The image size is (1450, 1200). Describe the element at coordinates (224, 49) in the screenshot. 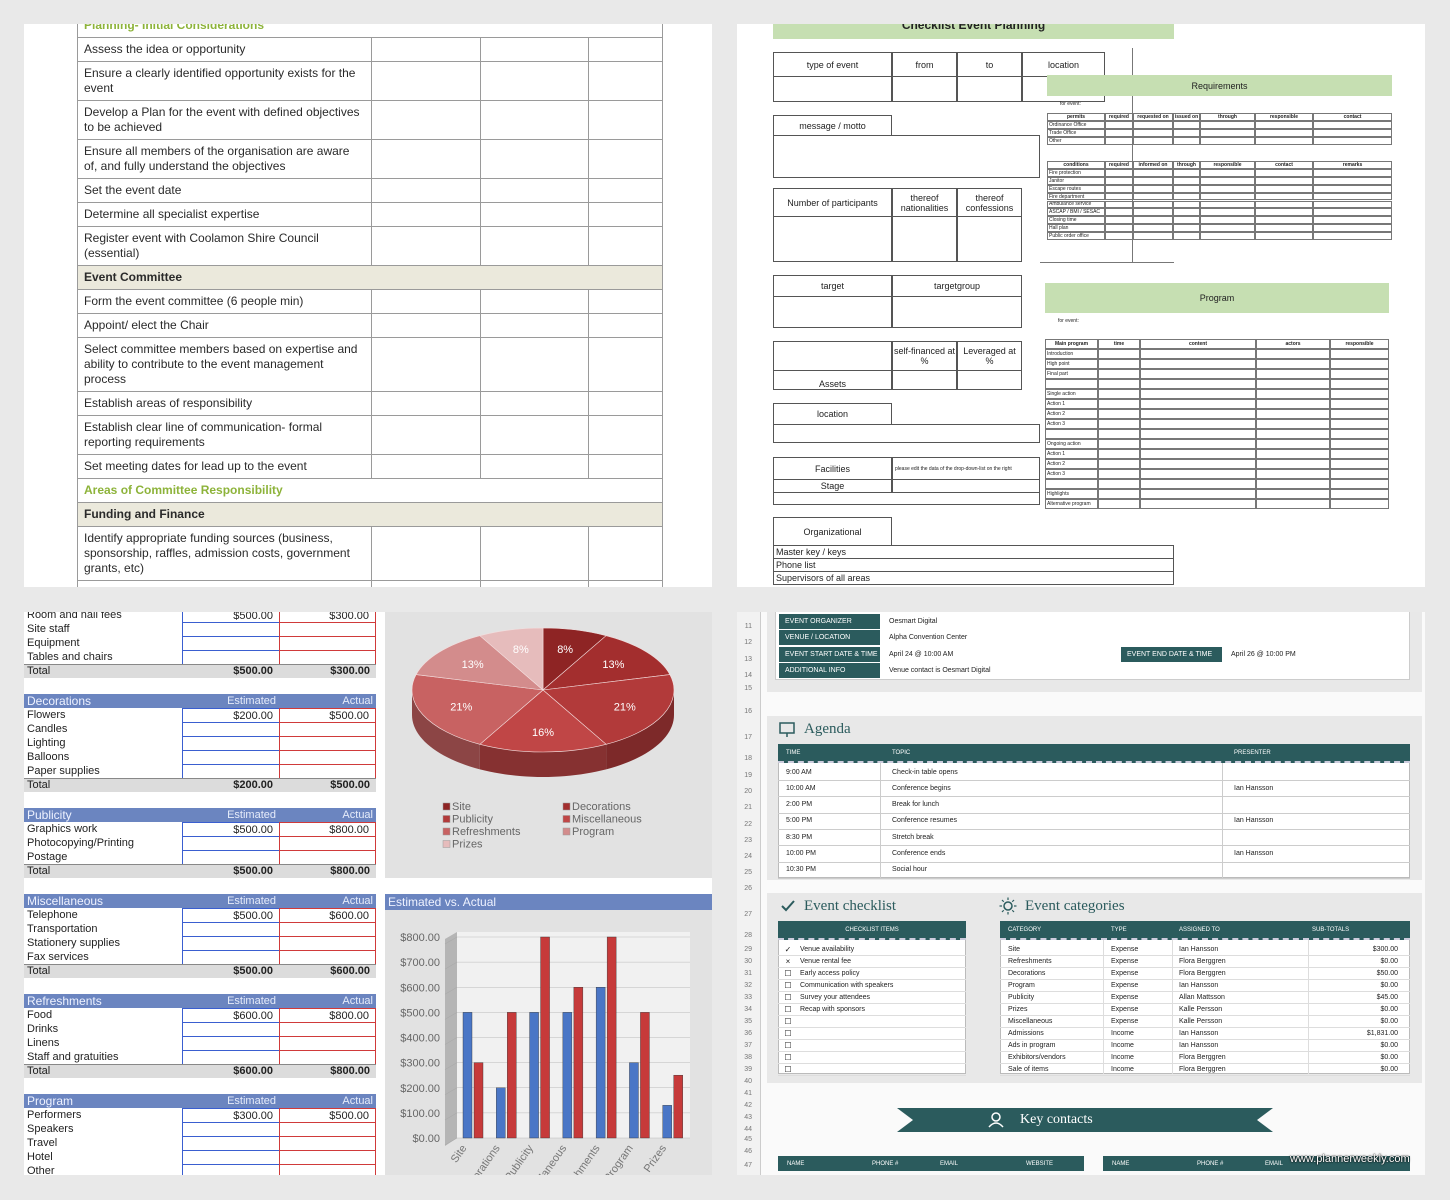

I see `task-cell: Assess the idea or opportunity` at that location.